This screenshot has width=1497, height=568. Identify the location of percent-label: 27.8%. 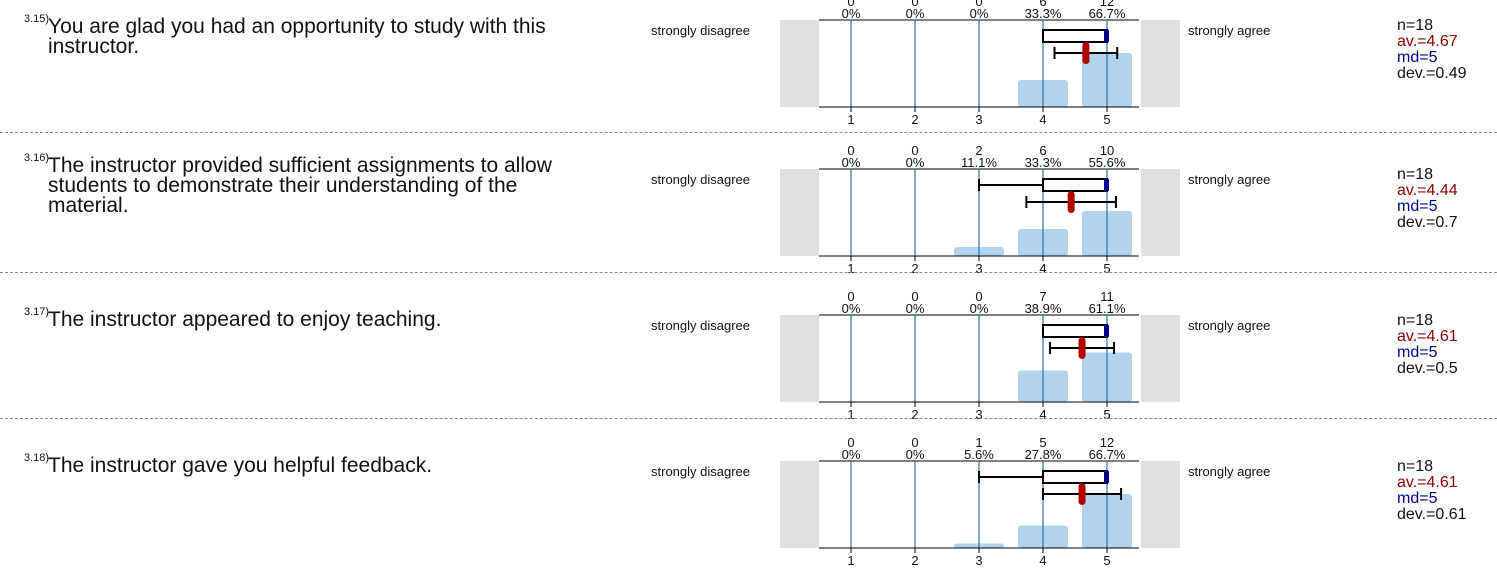
(1043, 454).